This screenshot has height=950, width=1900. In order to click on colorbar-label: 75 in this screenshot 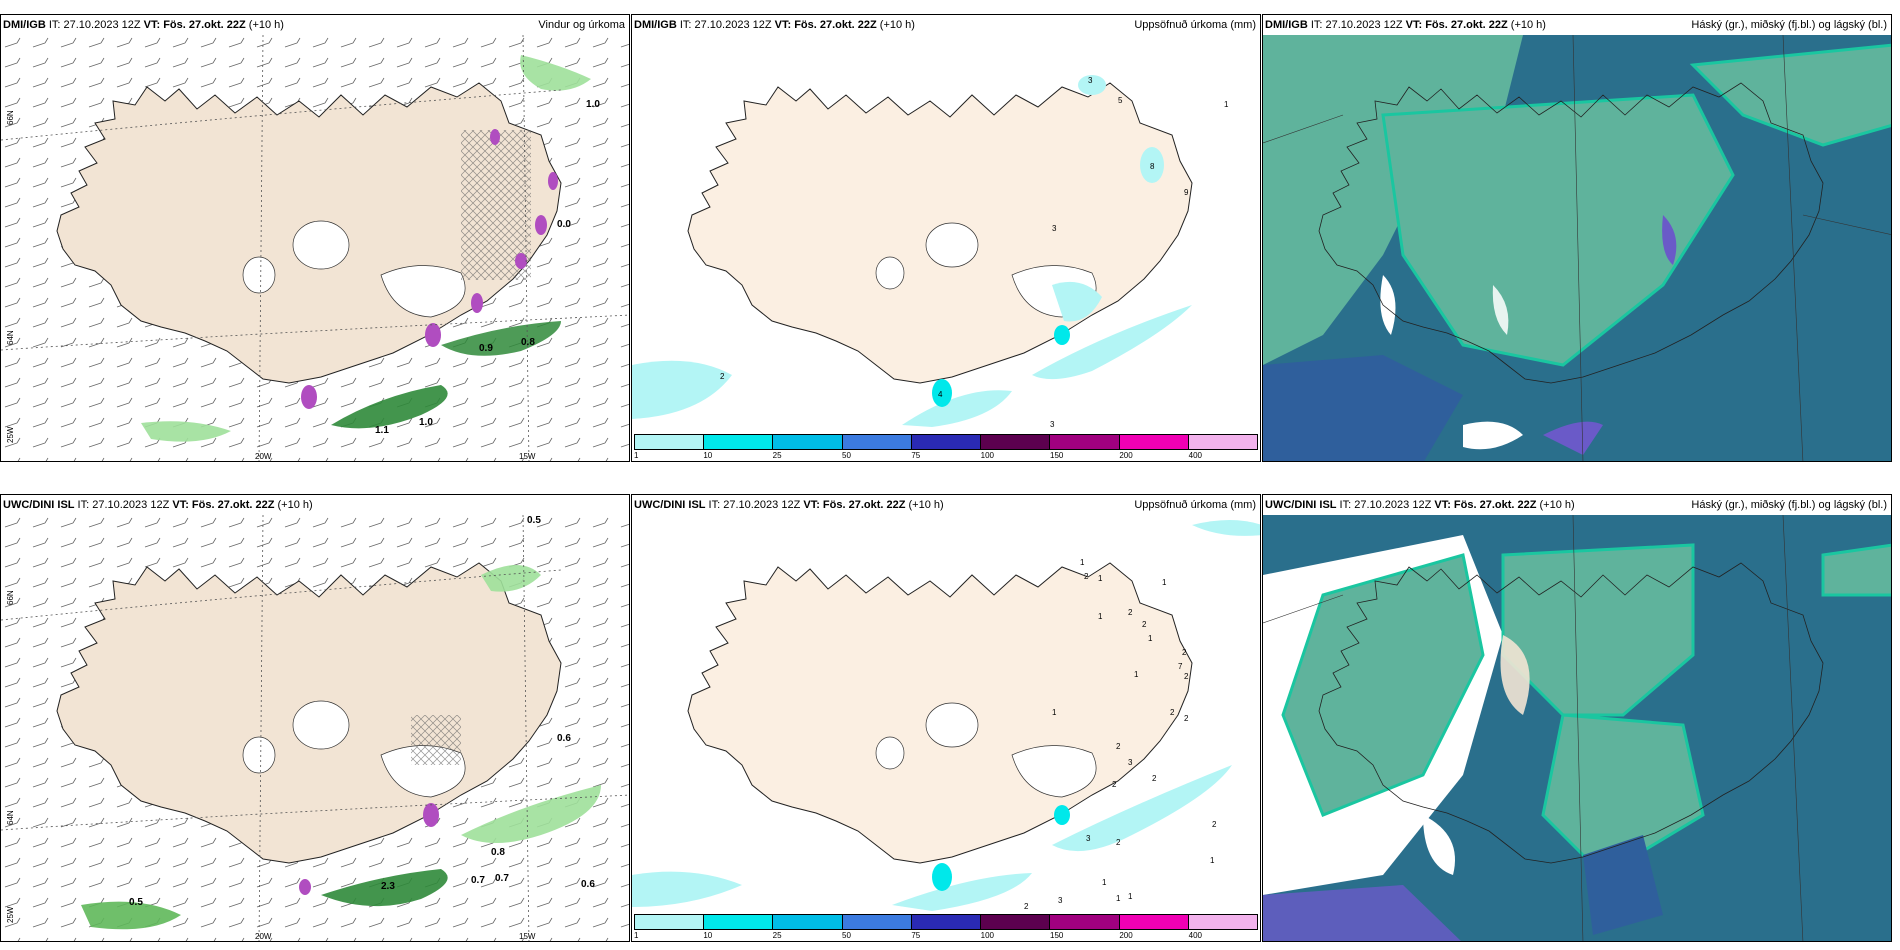, I will do `click(916, 935)`.